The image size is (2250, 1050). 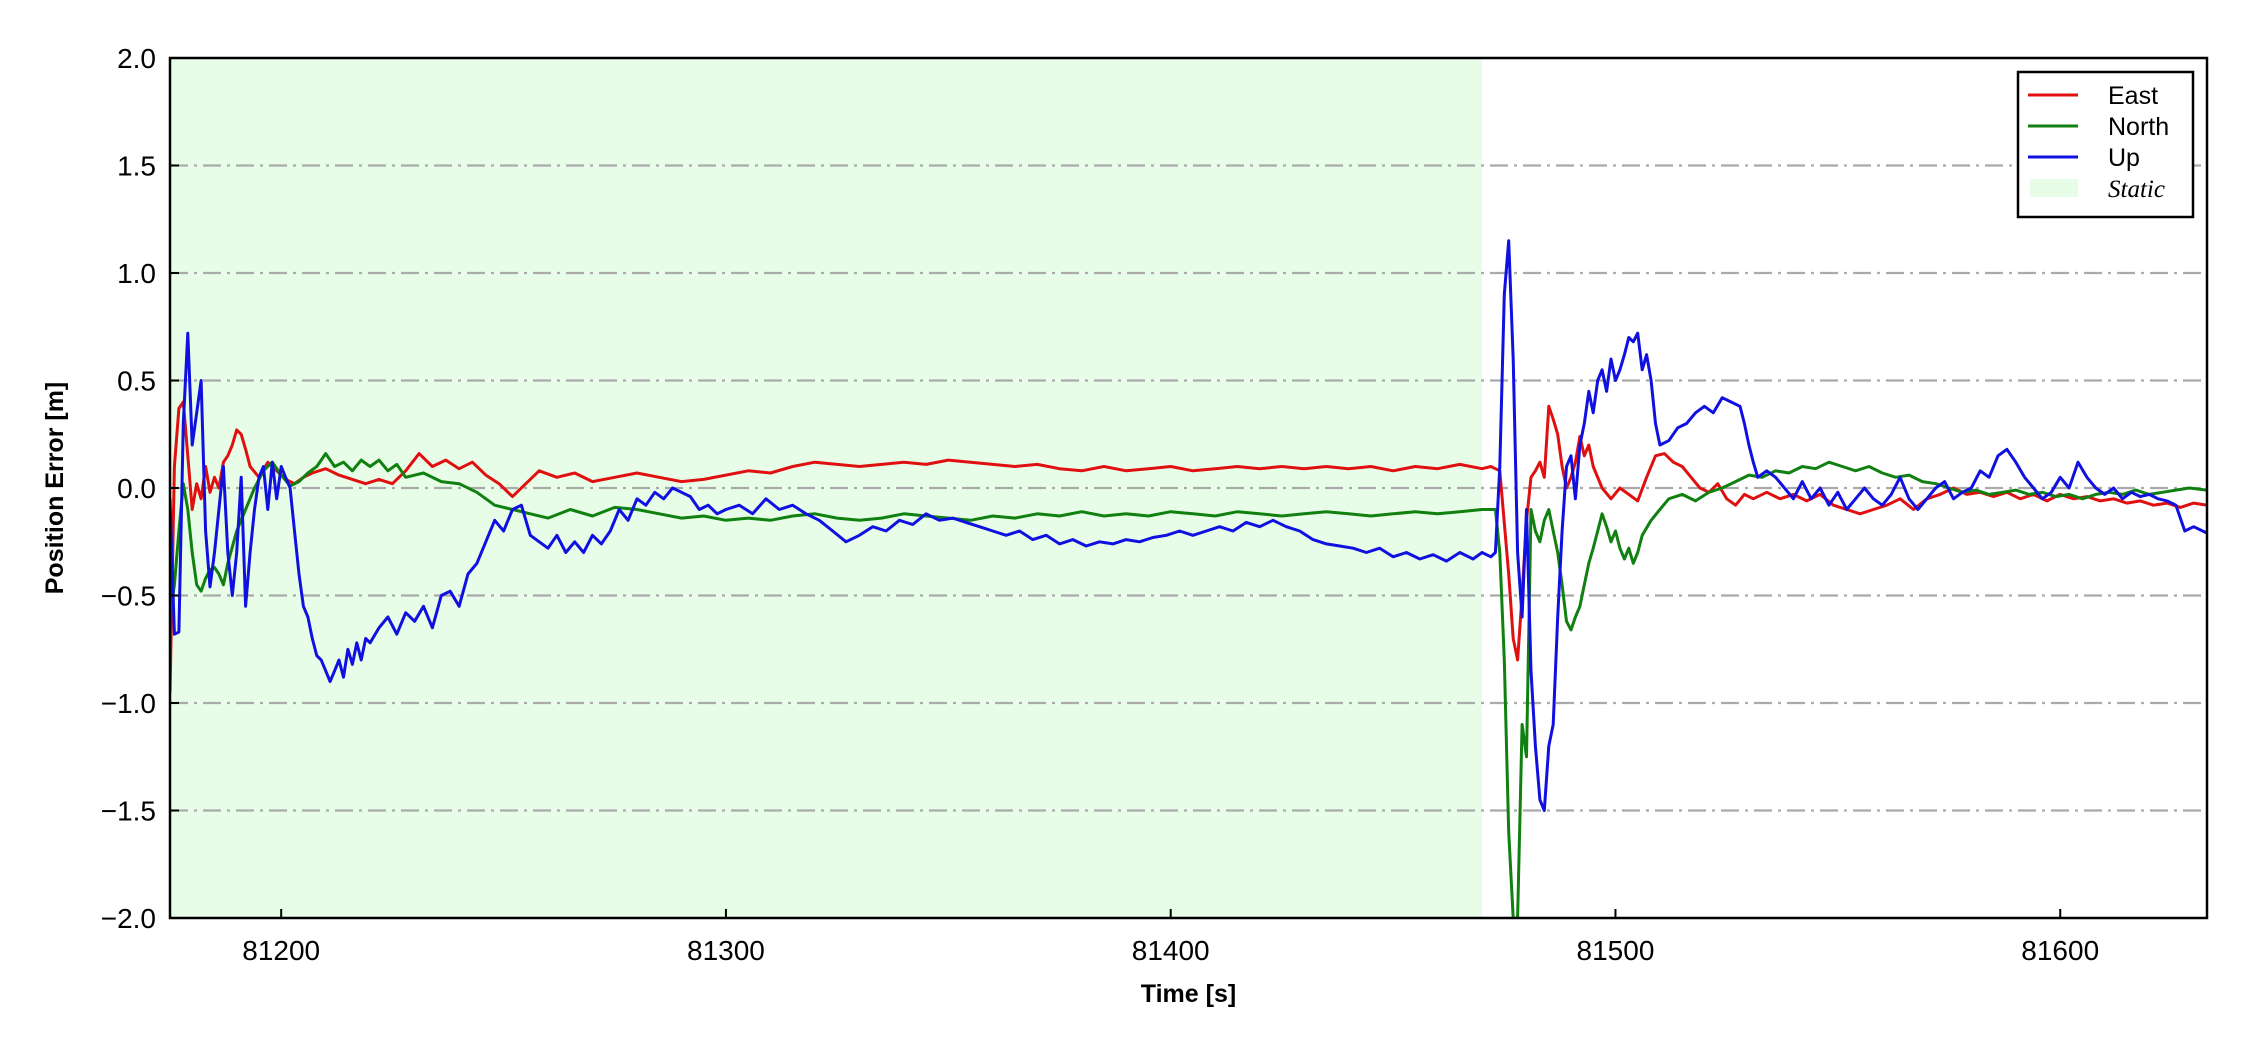 I want to click on x-tick-label: 81600, so click(x=2060, y=950).